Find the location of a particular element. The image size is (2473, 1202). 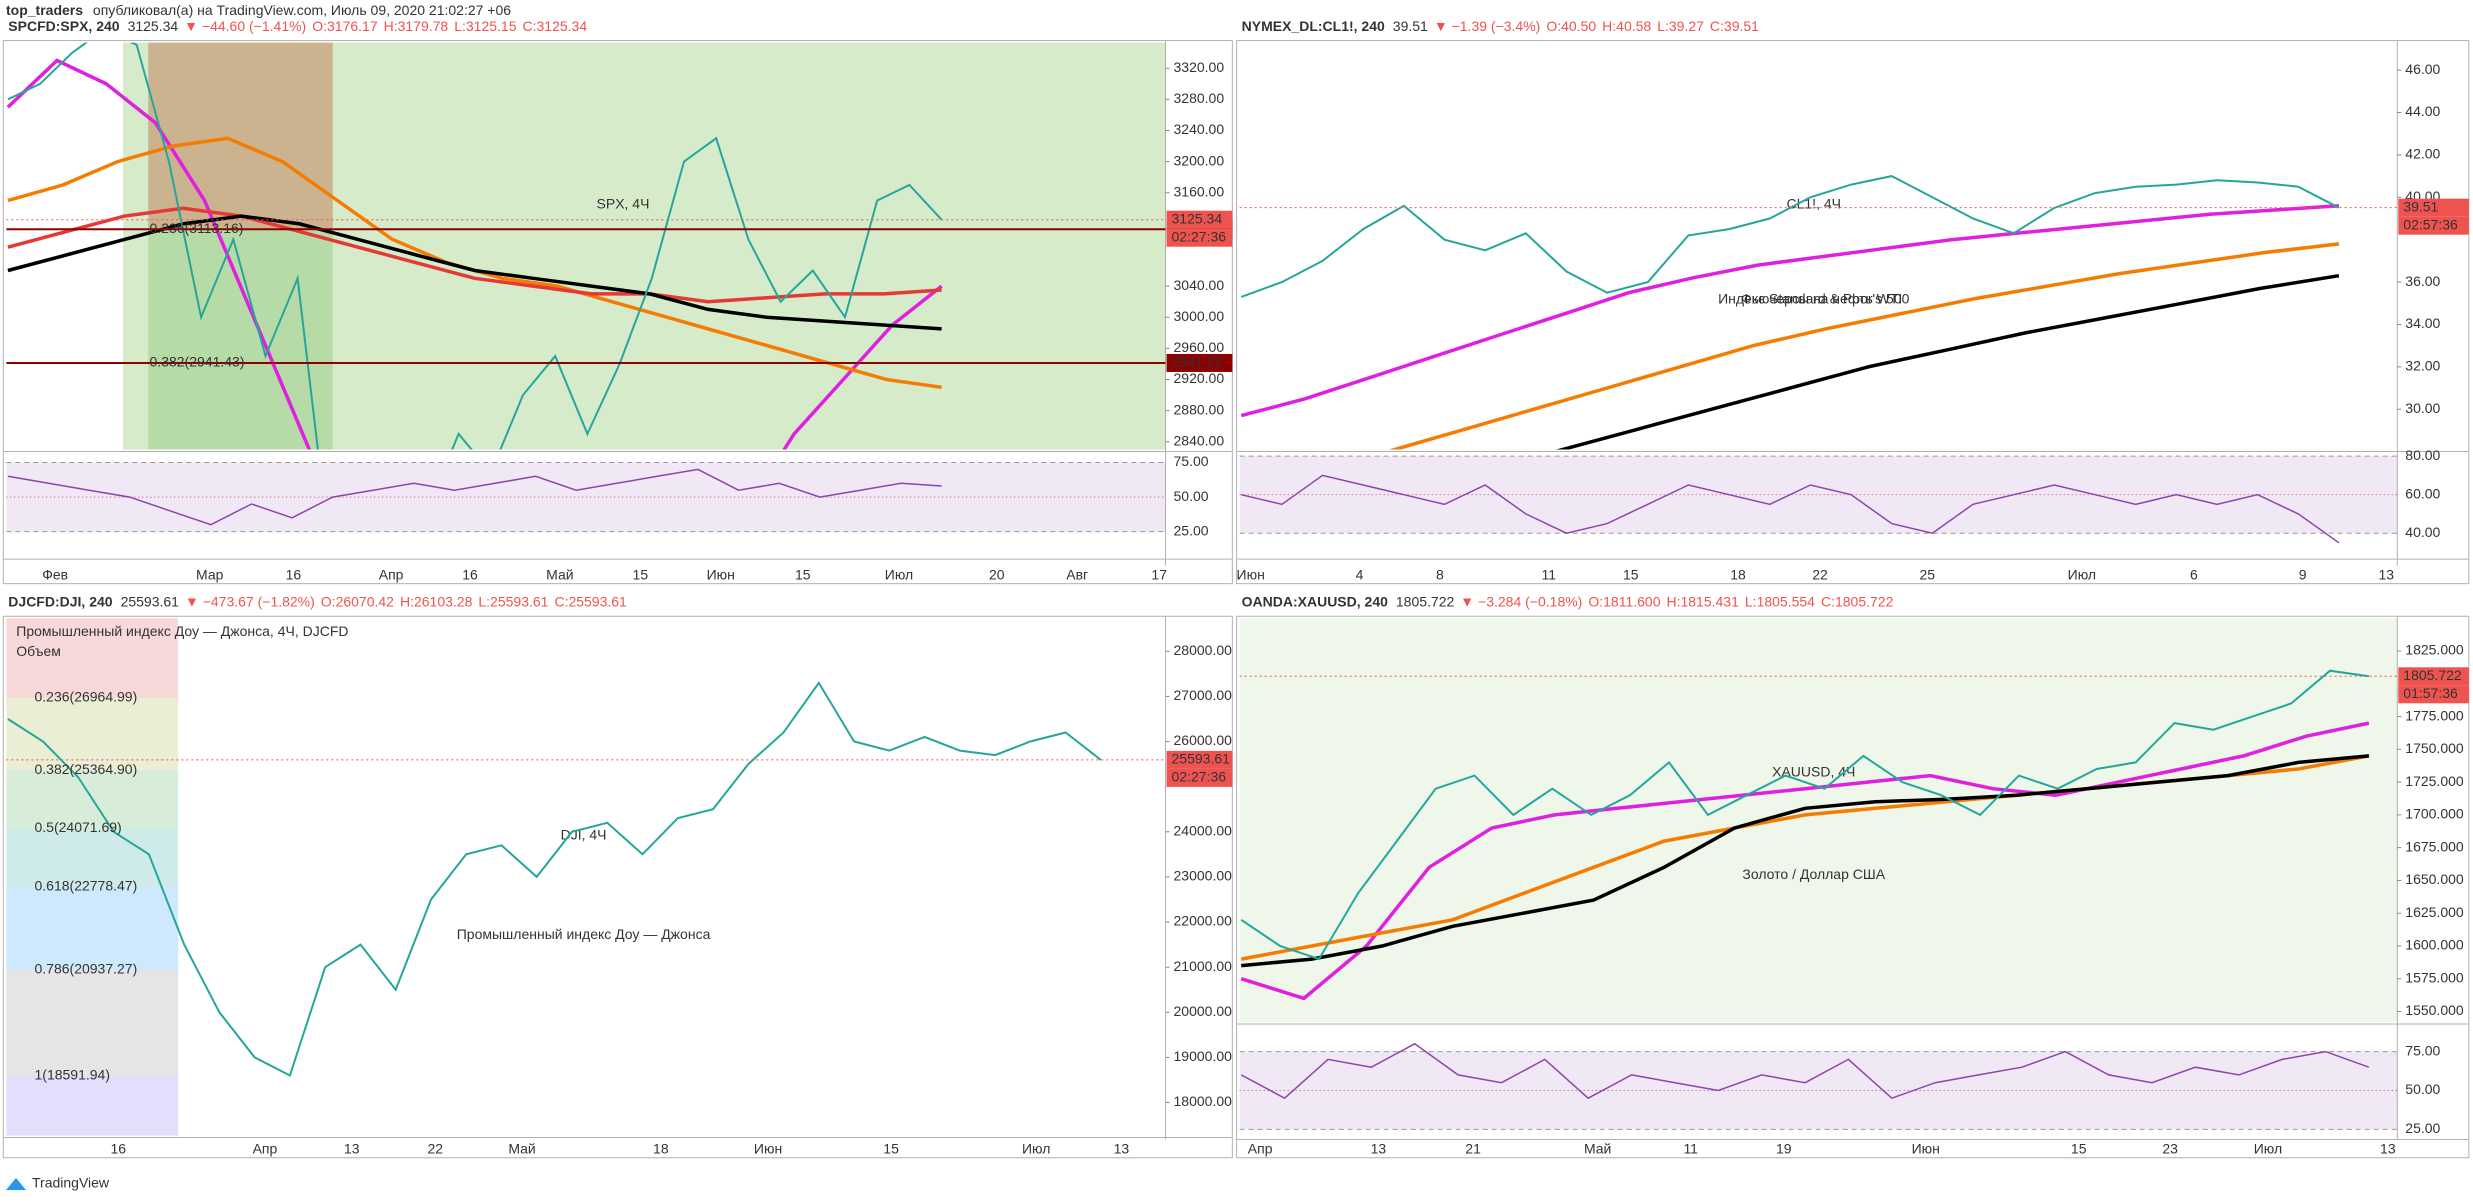

y-tick-label: 3200.00 is located at coordinates (1199, 160).